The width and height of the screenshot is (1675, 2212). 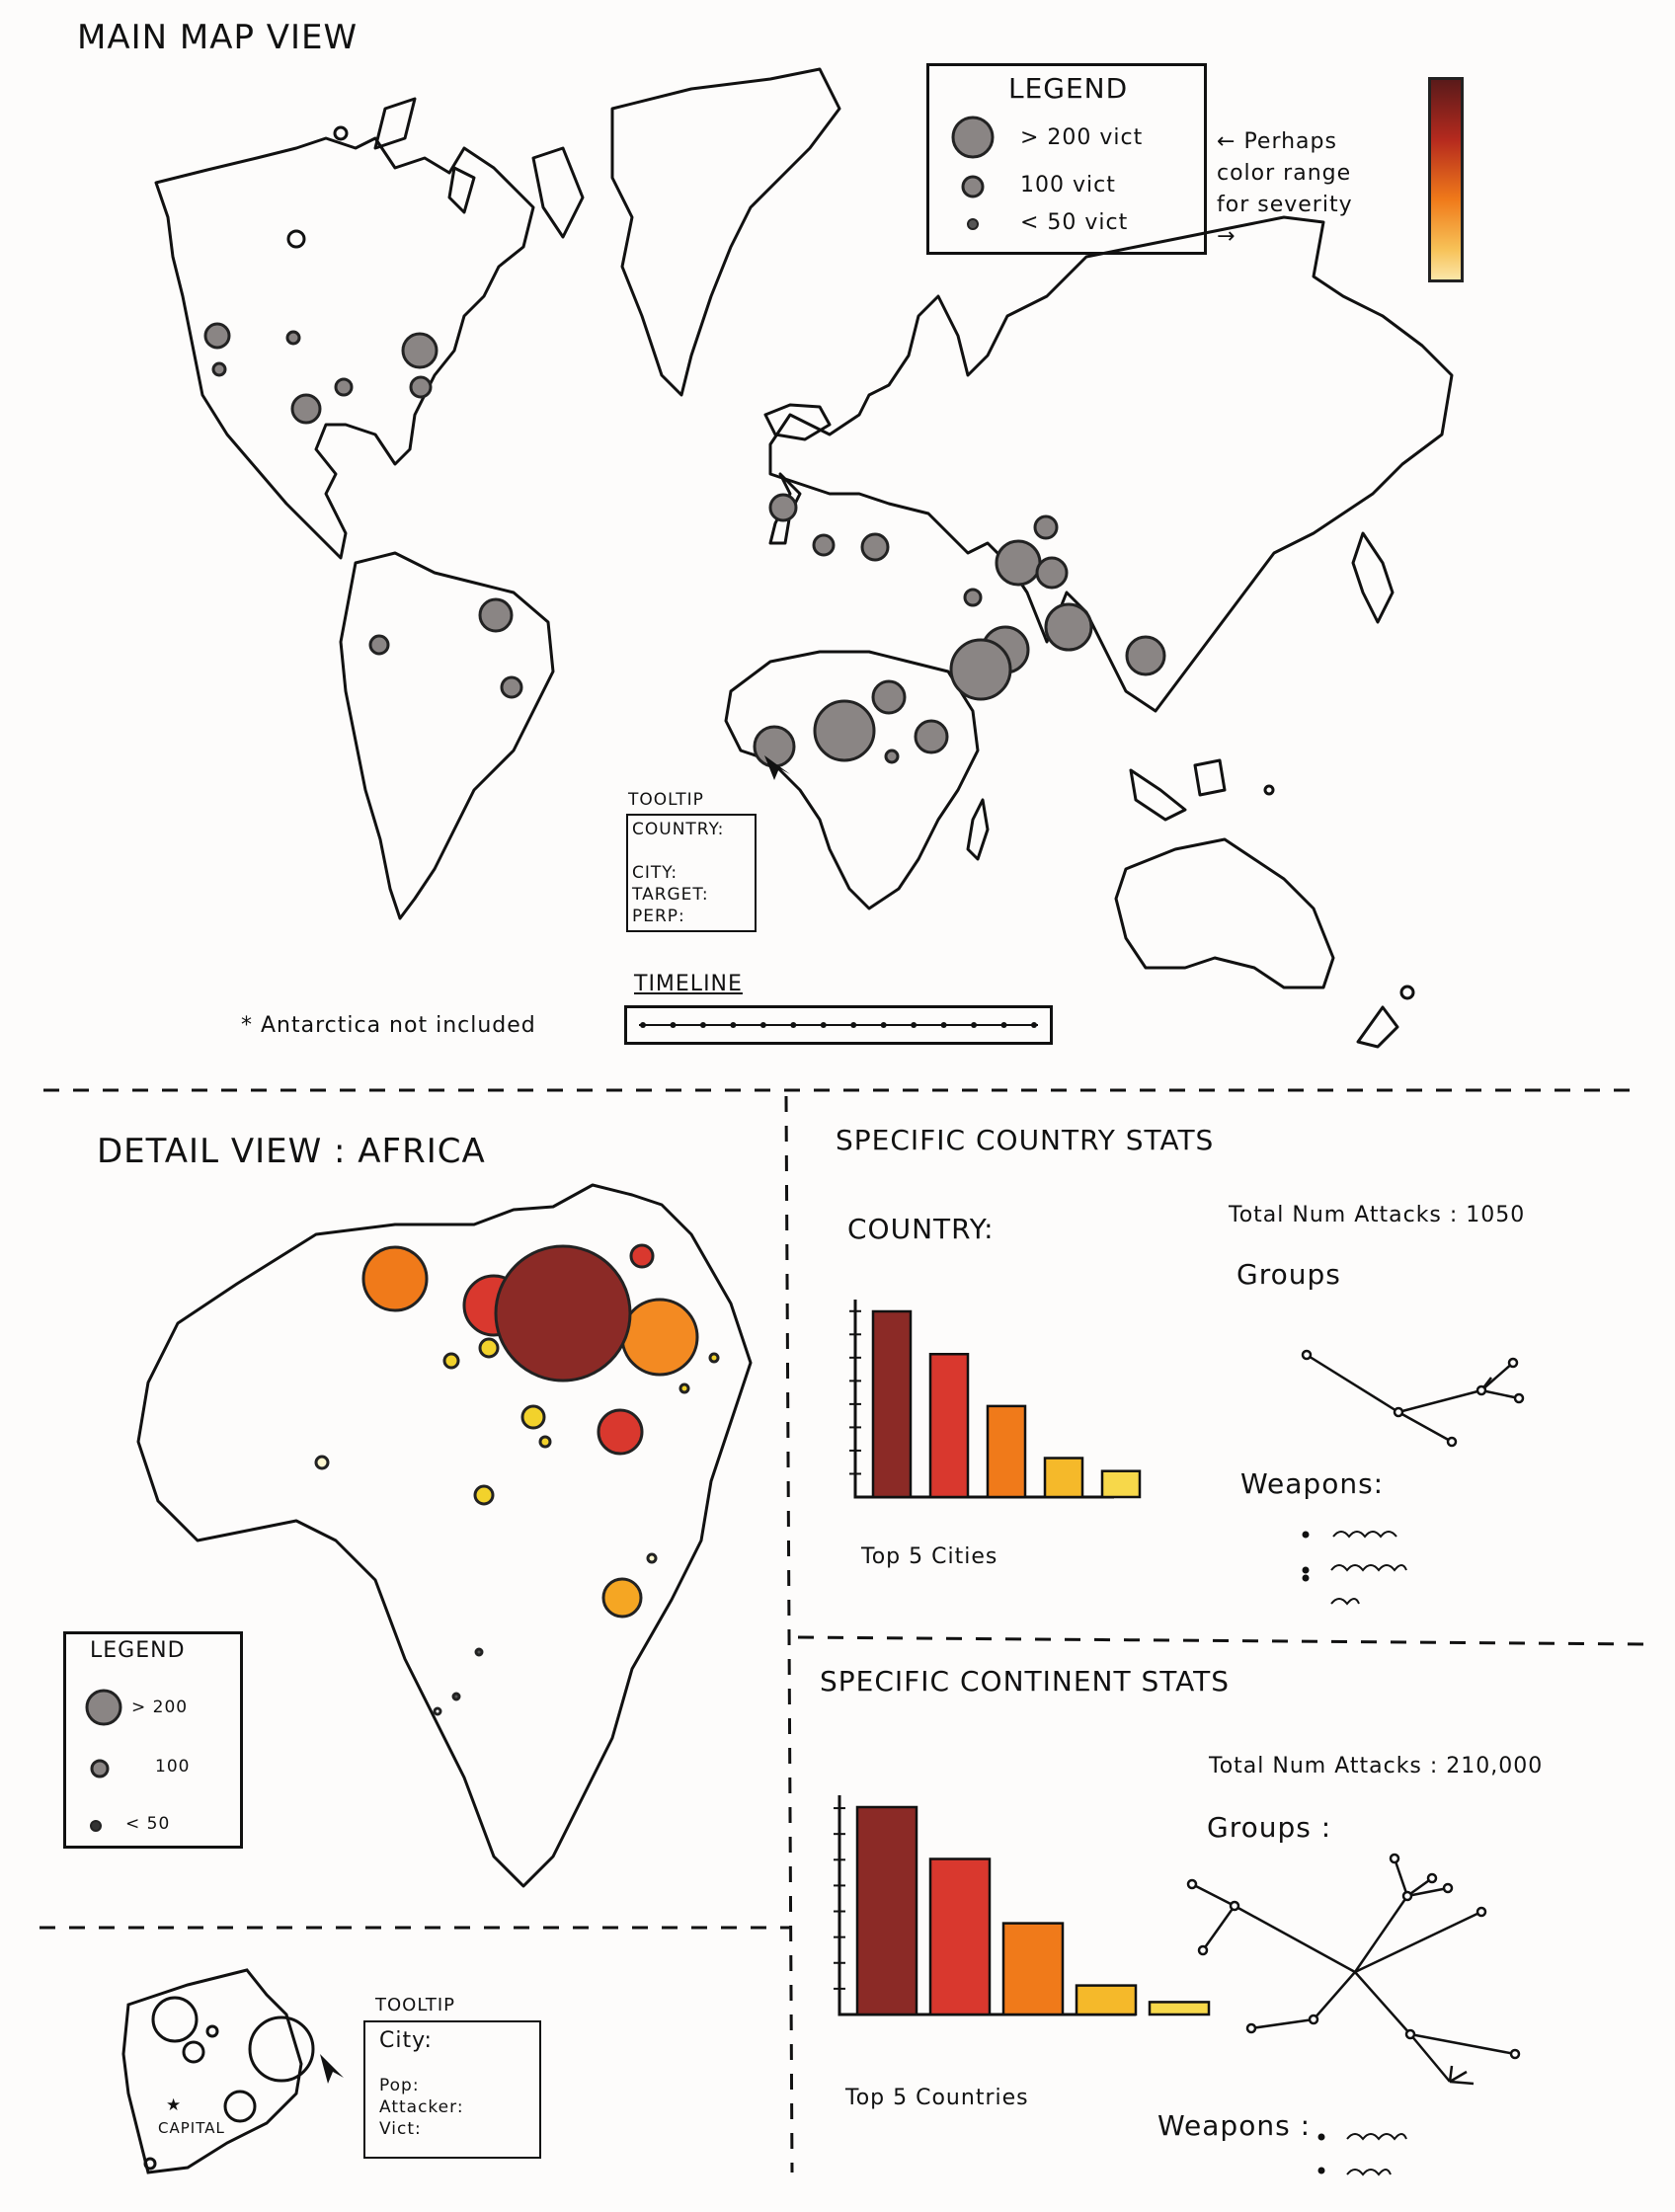 I want to click on detail-tooltip-title: TOOLTIP, so click(x=416, y=2005).